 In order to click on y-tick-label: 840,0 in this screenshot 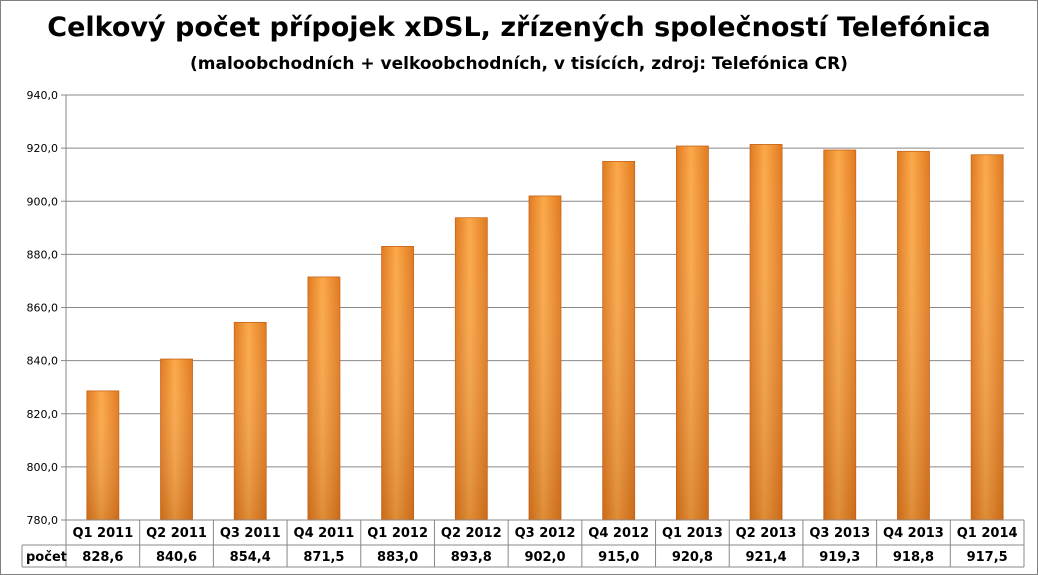, I will do `click(43, 361)`.